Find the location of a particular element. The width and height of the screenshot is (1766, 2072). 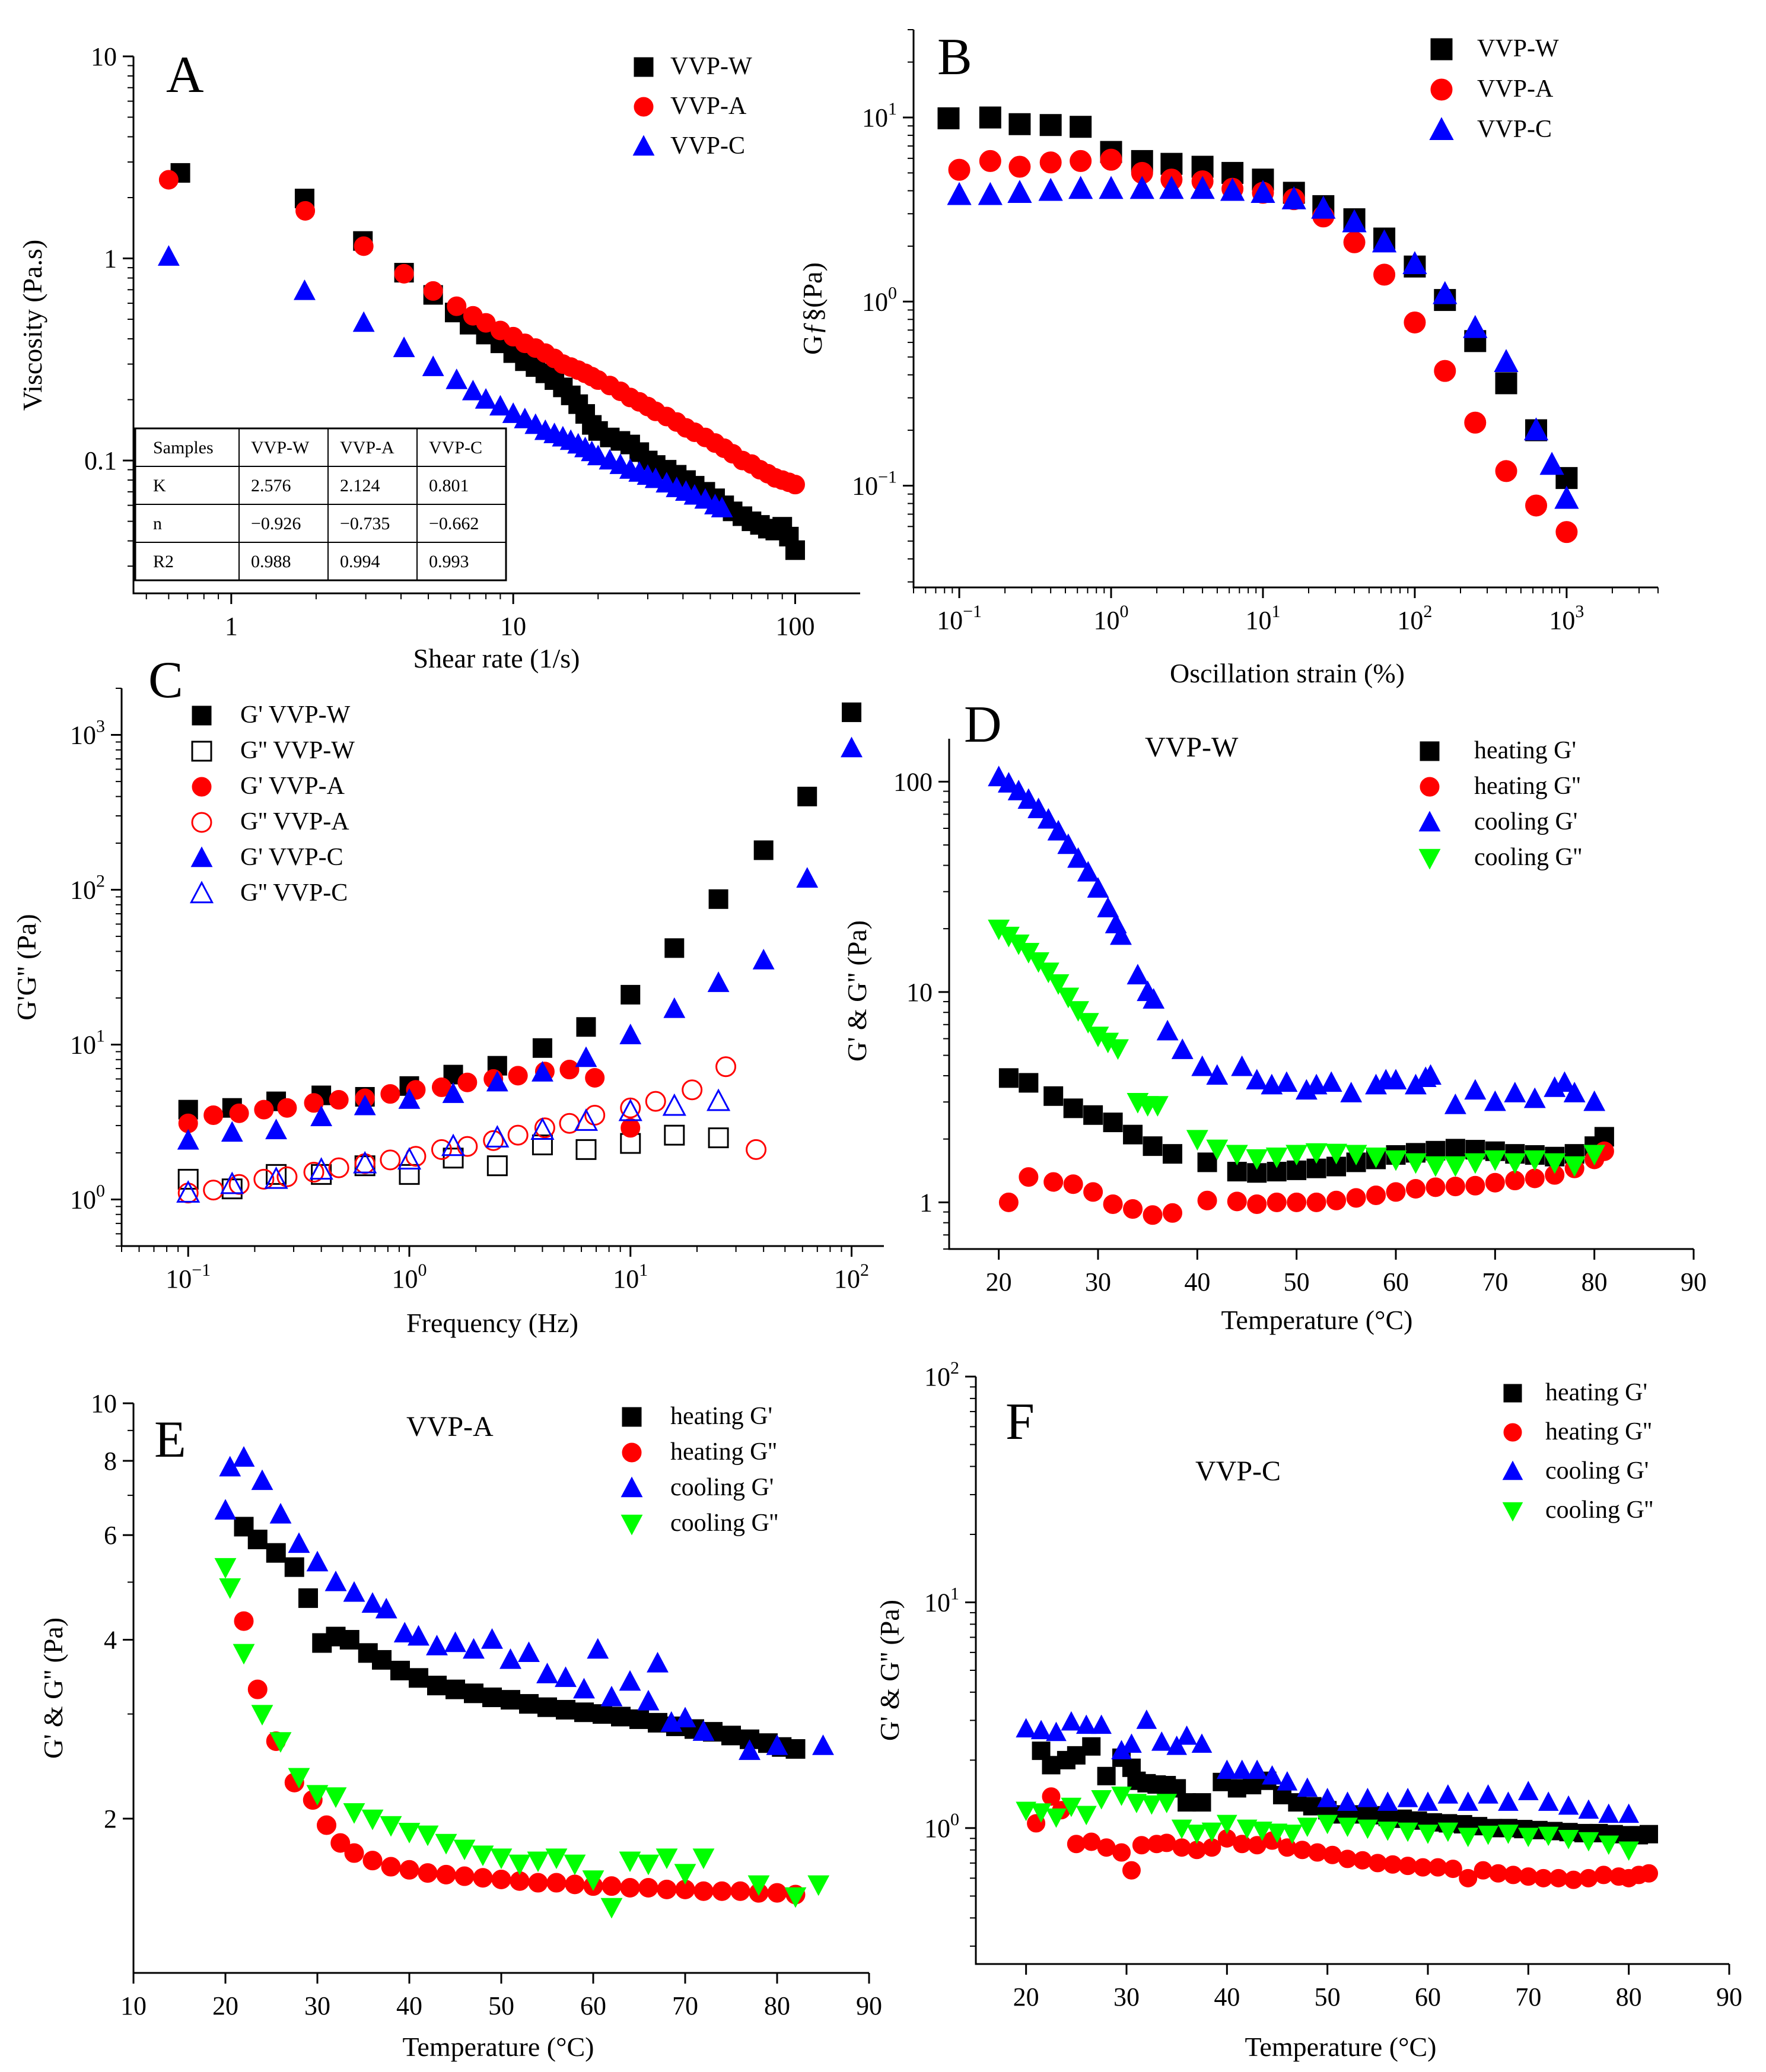

x-axis-label: Oscillation strain (%) is located at coordinates (1287, 673).